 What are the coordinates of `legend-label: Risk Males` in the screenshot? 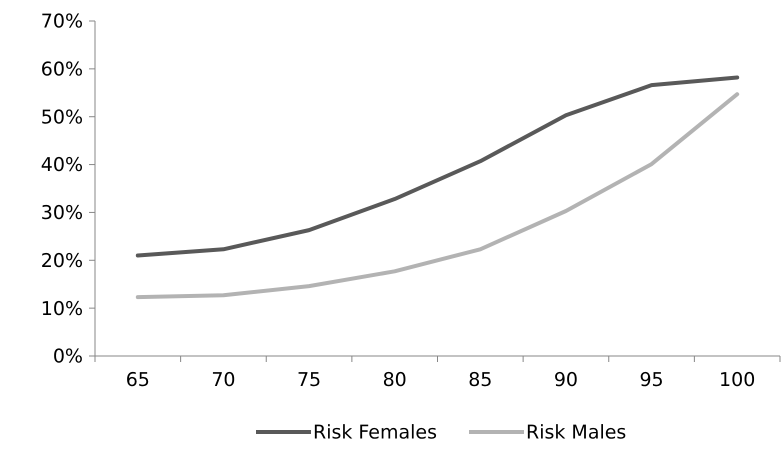 It's located at (576, 433).